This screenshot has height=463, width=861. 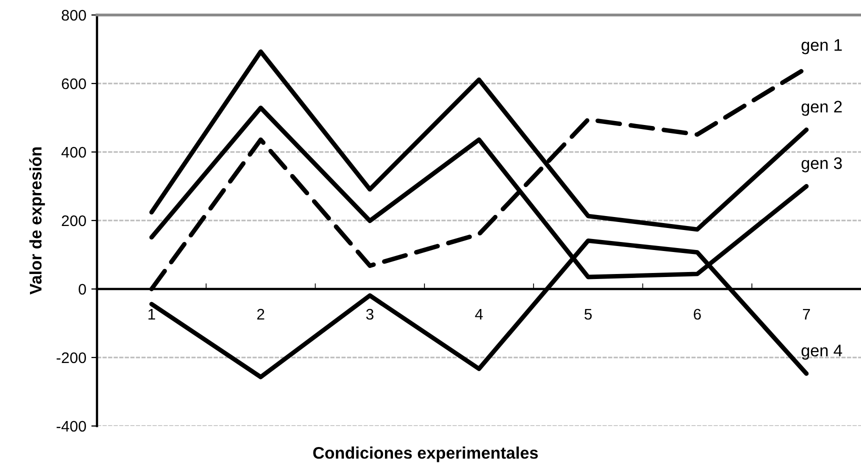 I want to click on annotation: gen 3, so click(x=822, y=164).